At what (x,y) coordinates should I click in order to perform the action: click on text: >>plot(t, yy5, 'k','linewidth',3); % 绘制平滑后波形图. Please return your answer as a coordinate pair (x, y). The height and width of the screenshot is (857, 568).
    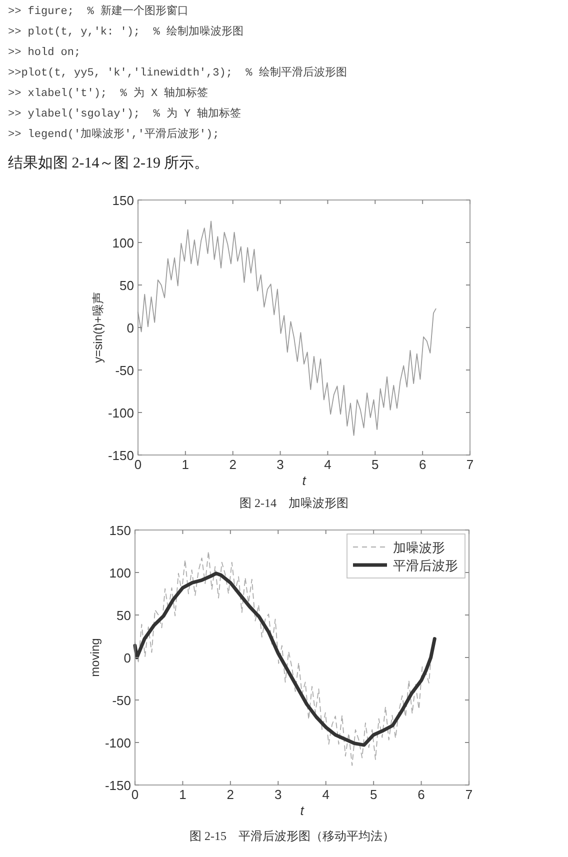
    Looking at the image, I should click on (177, 73).